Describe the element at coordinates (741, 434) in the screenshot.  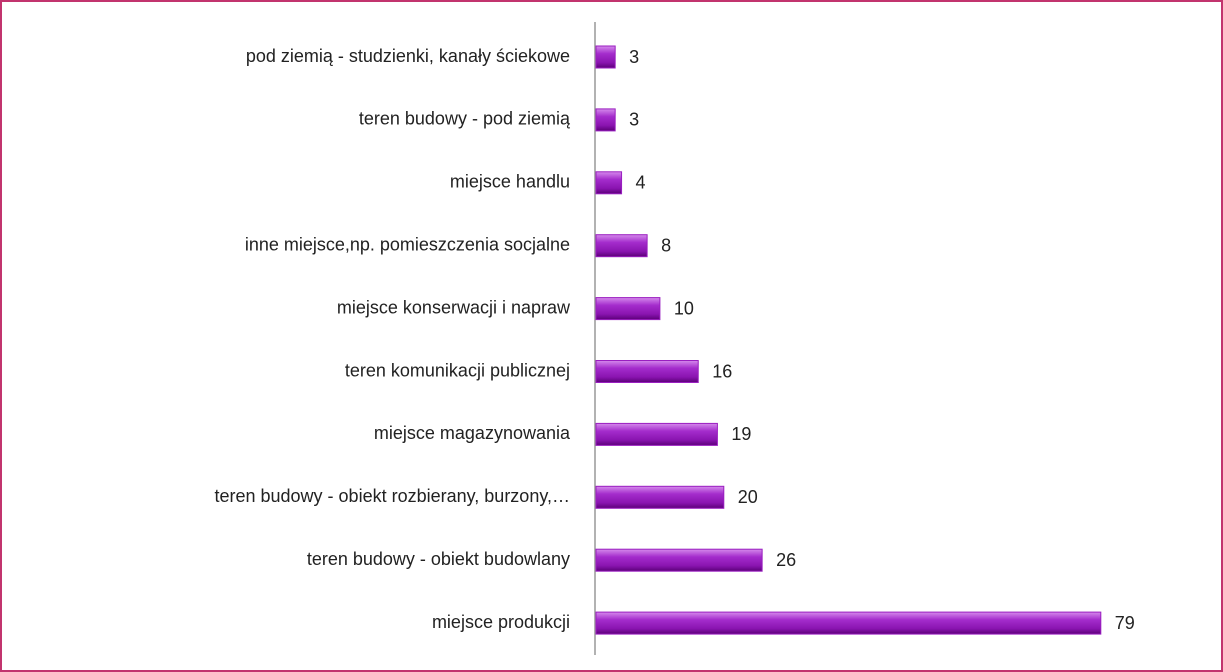
I see `data-label: 19` at that location.